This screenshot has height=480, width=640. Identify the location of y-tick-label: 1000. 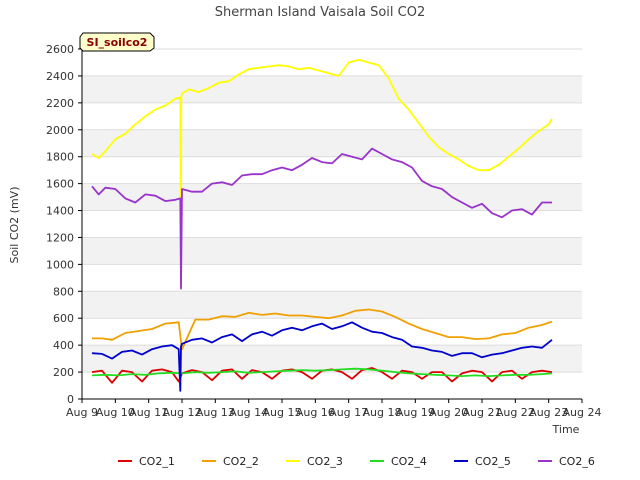
(60, 264).